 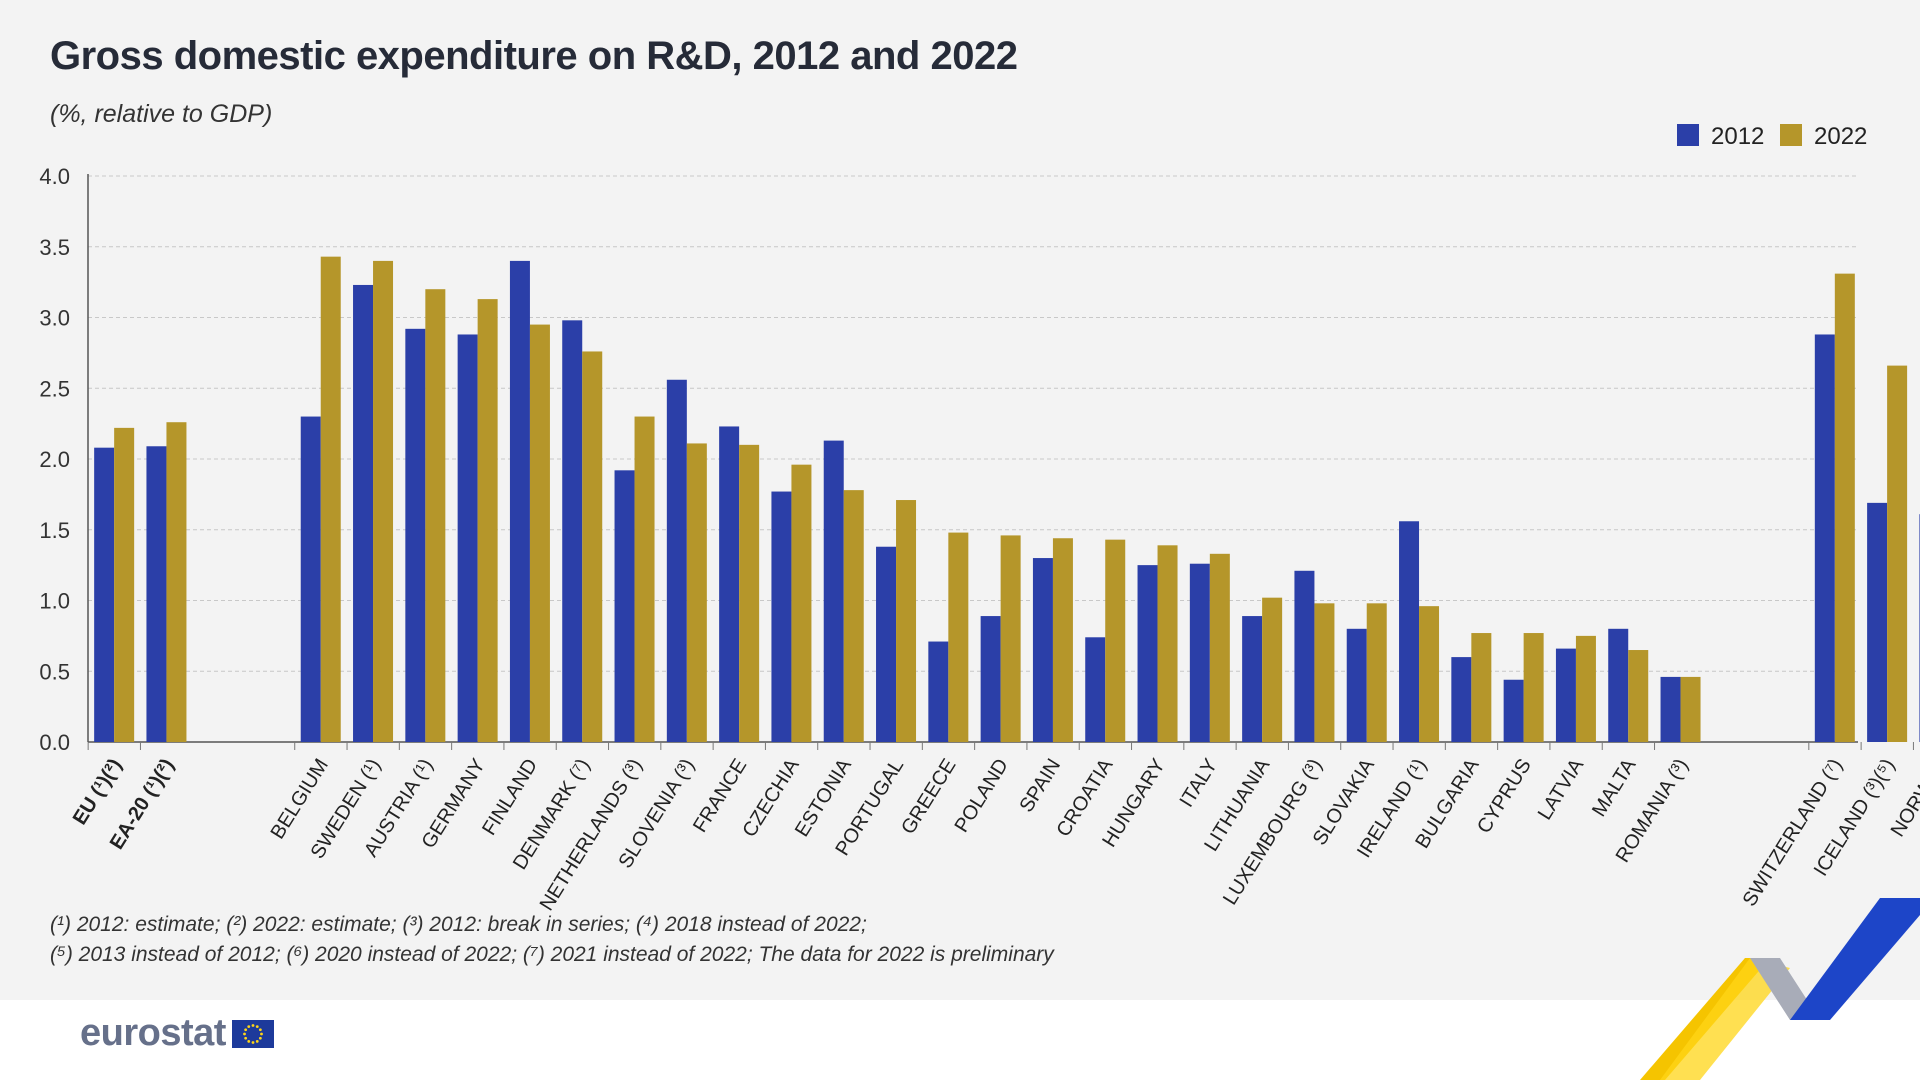 I want to click on bar-2012-switzerland, so click(x=1824, y=538).